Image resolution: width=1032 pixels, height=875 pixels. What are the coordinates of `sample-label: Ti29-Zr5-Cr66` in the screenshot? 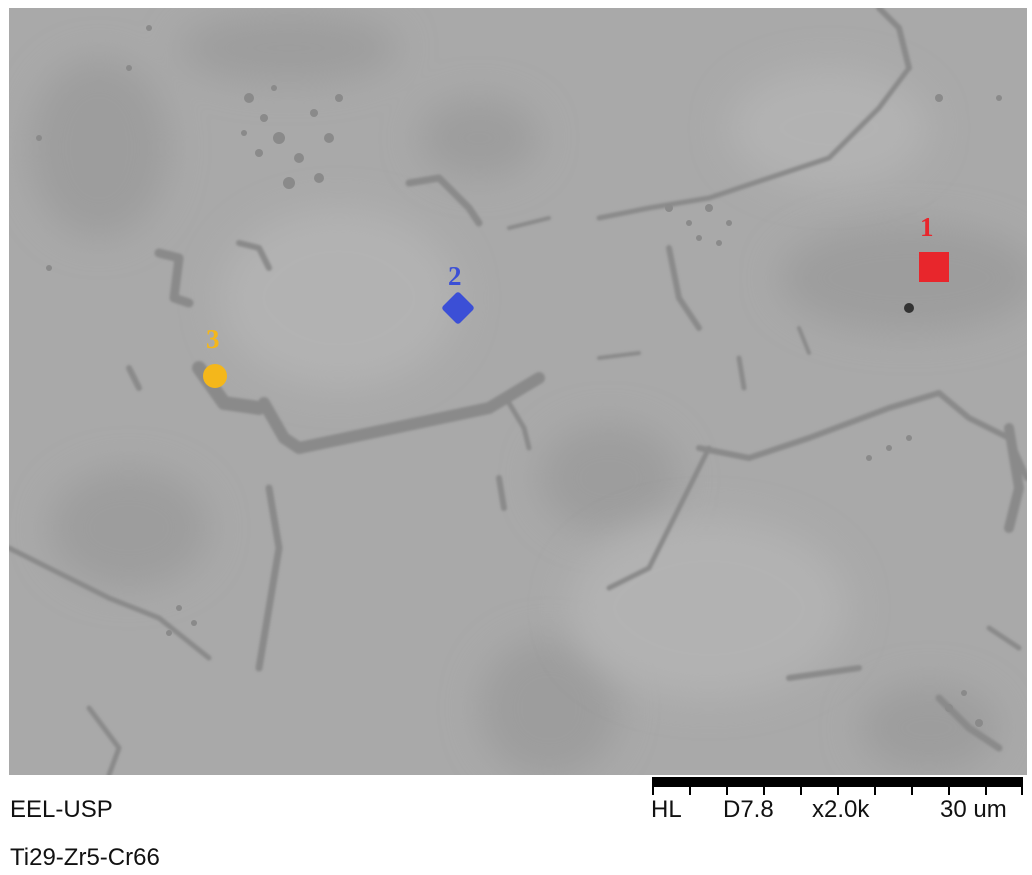 It's located at (85, 857).